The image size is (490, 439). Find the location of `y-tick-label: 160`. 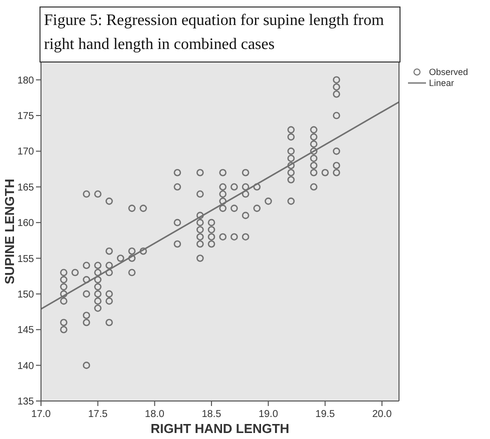

y-tick-label: 160 is located at coordinates (25, 224).